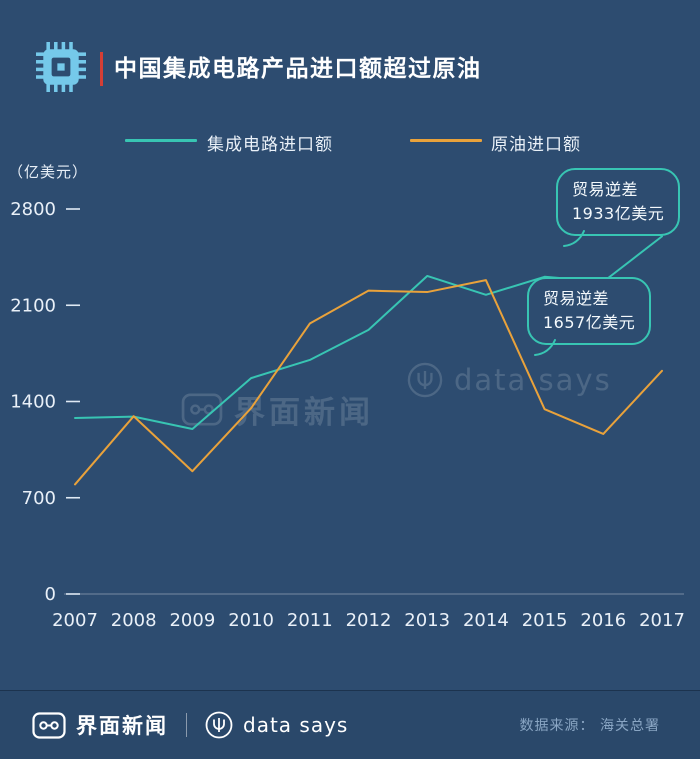 Image resolution: width=700 pixels, height=759 pixels. What do you see at coordinates (589, 726) in the screenshot?
I see `data-source-text: 数据来源： 海关总署` at bounding box center [589, 726].